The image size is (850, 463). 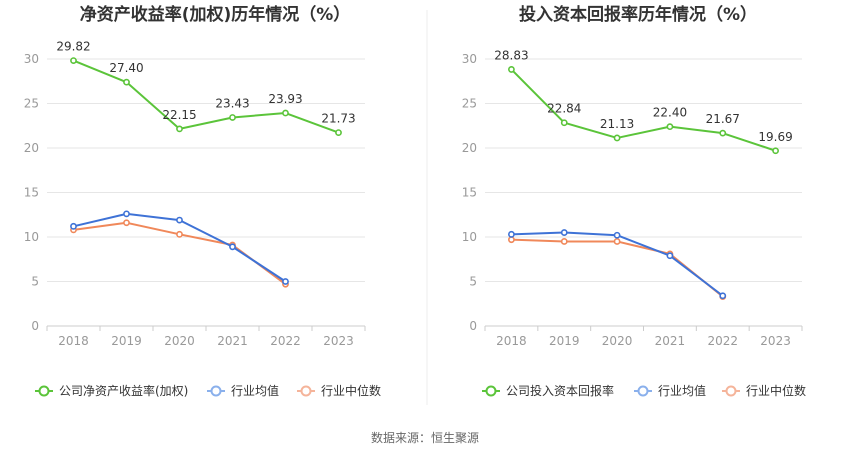 I want to click on data-label: 22.84, so click(x=564, y=109).